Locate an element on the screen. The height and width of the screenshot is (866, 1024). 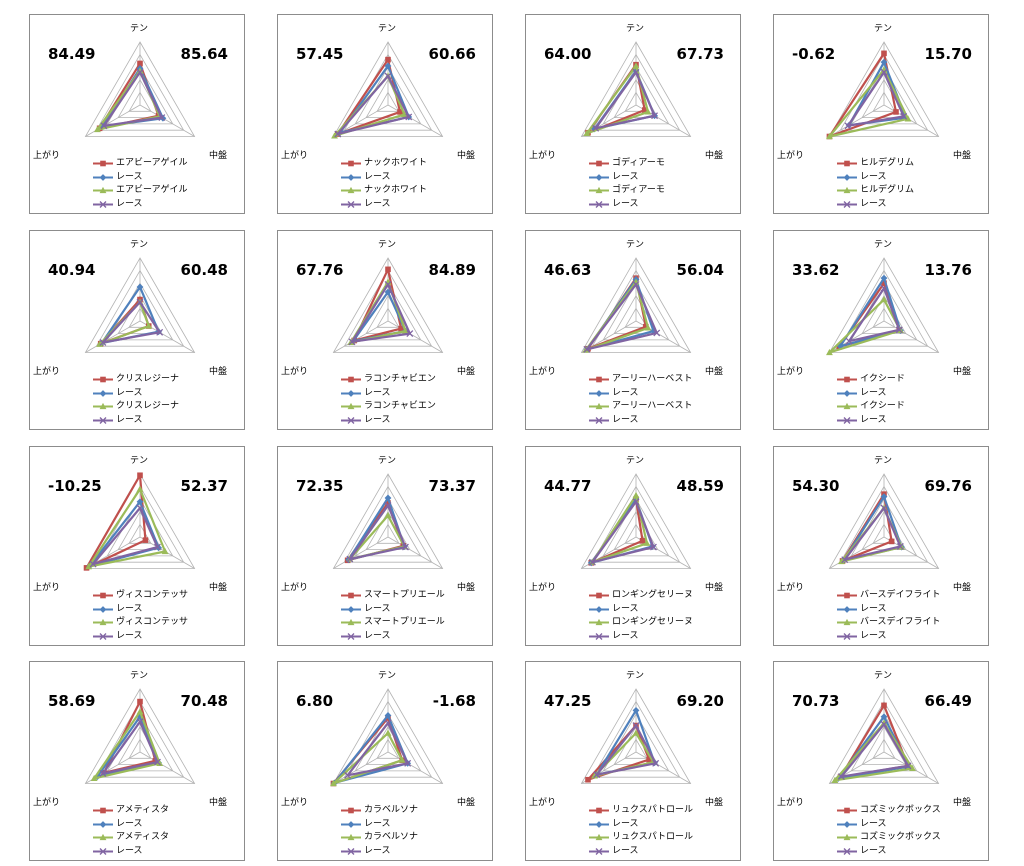
radar-panel: テン 中盤 上がり 33.62 13.76 イクシード レース イクシード レース is located at coordinates (881, 330).